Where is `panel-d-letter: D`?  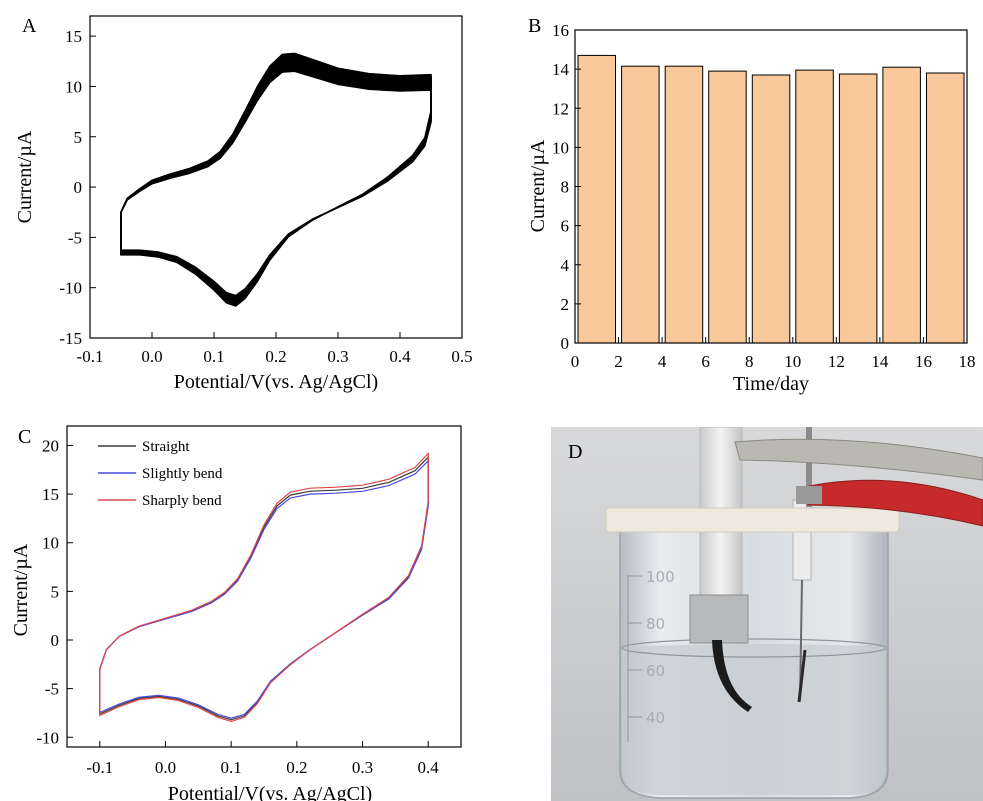 panel-d-letter: D is located at coordinates (575, 452).